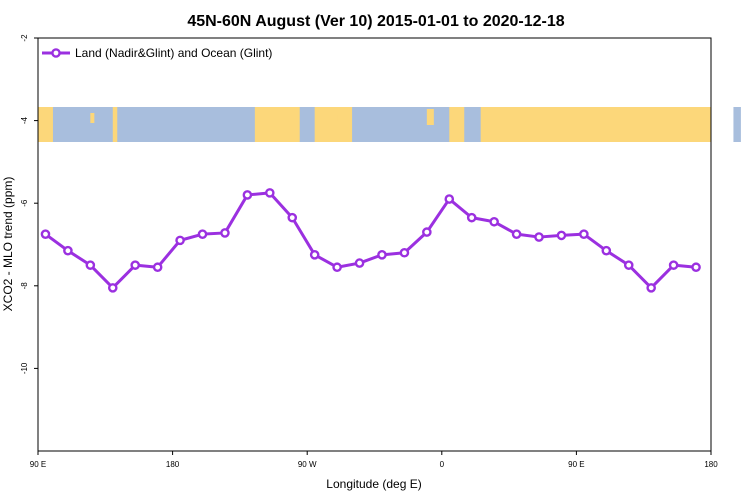 This screenshot has height=500, width=750. Describe the element at coordinates (430, 117) in the screenshot. I see `map-island-britain` at that location.